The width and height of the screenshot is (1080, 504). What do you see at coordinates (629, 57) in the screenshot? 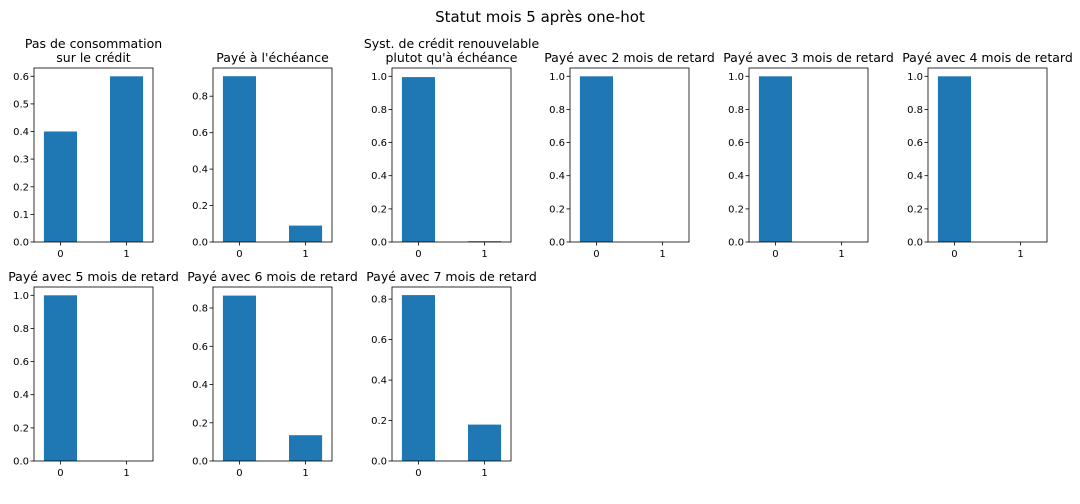
I see `subplot-title: Payé avec 2 mois de retard` at bounding box center [629, 57].